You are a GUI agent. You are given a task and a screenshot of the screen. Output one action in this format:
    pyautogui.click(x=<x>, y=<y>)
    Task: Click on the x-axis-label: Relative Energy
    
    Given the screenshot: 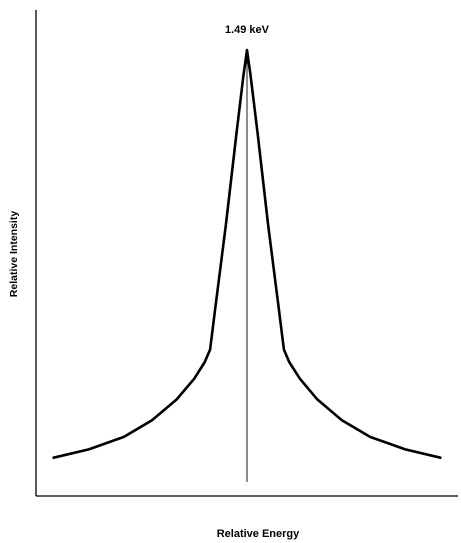 What is the action you would take?
    pyautogui.click(x=258, y=534)
    